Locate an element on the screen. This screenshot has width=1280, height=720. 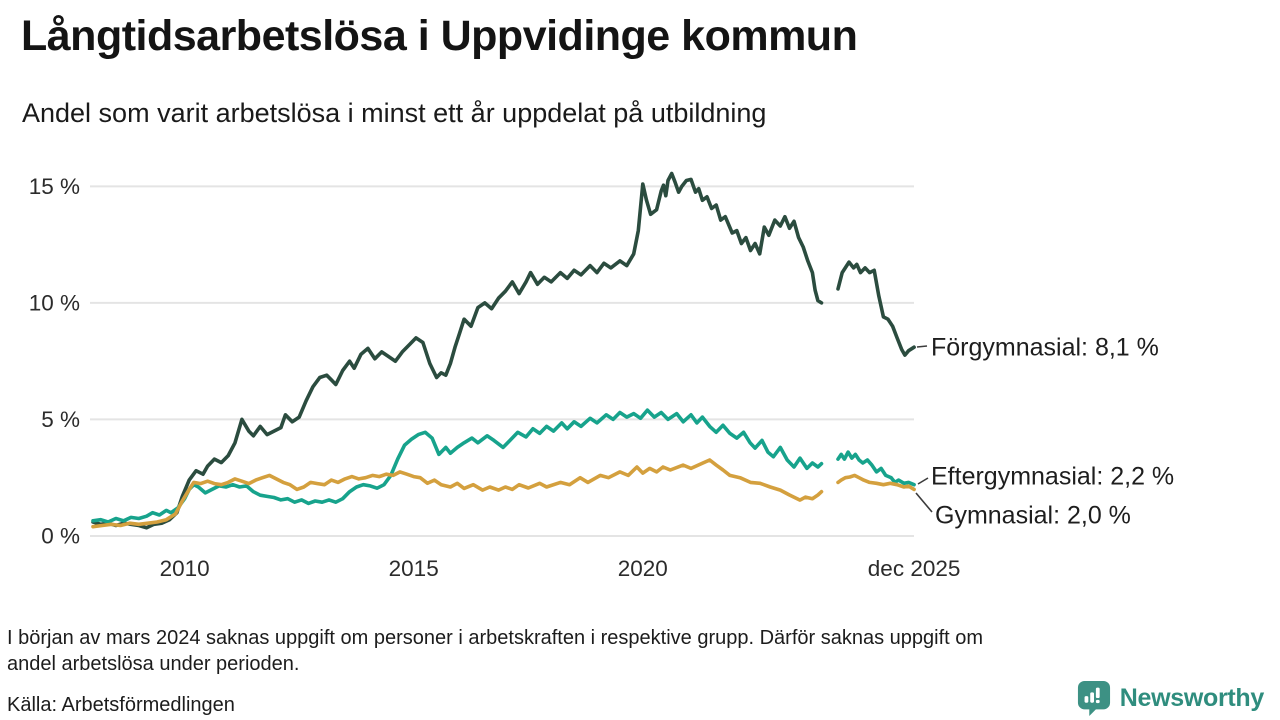
x-axis-tick-labels: 2010 2015 2020 dec 2025 is located at coordinates (560, 568).